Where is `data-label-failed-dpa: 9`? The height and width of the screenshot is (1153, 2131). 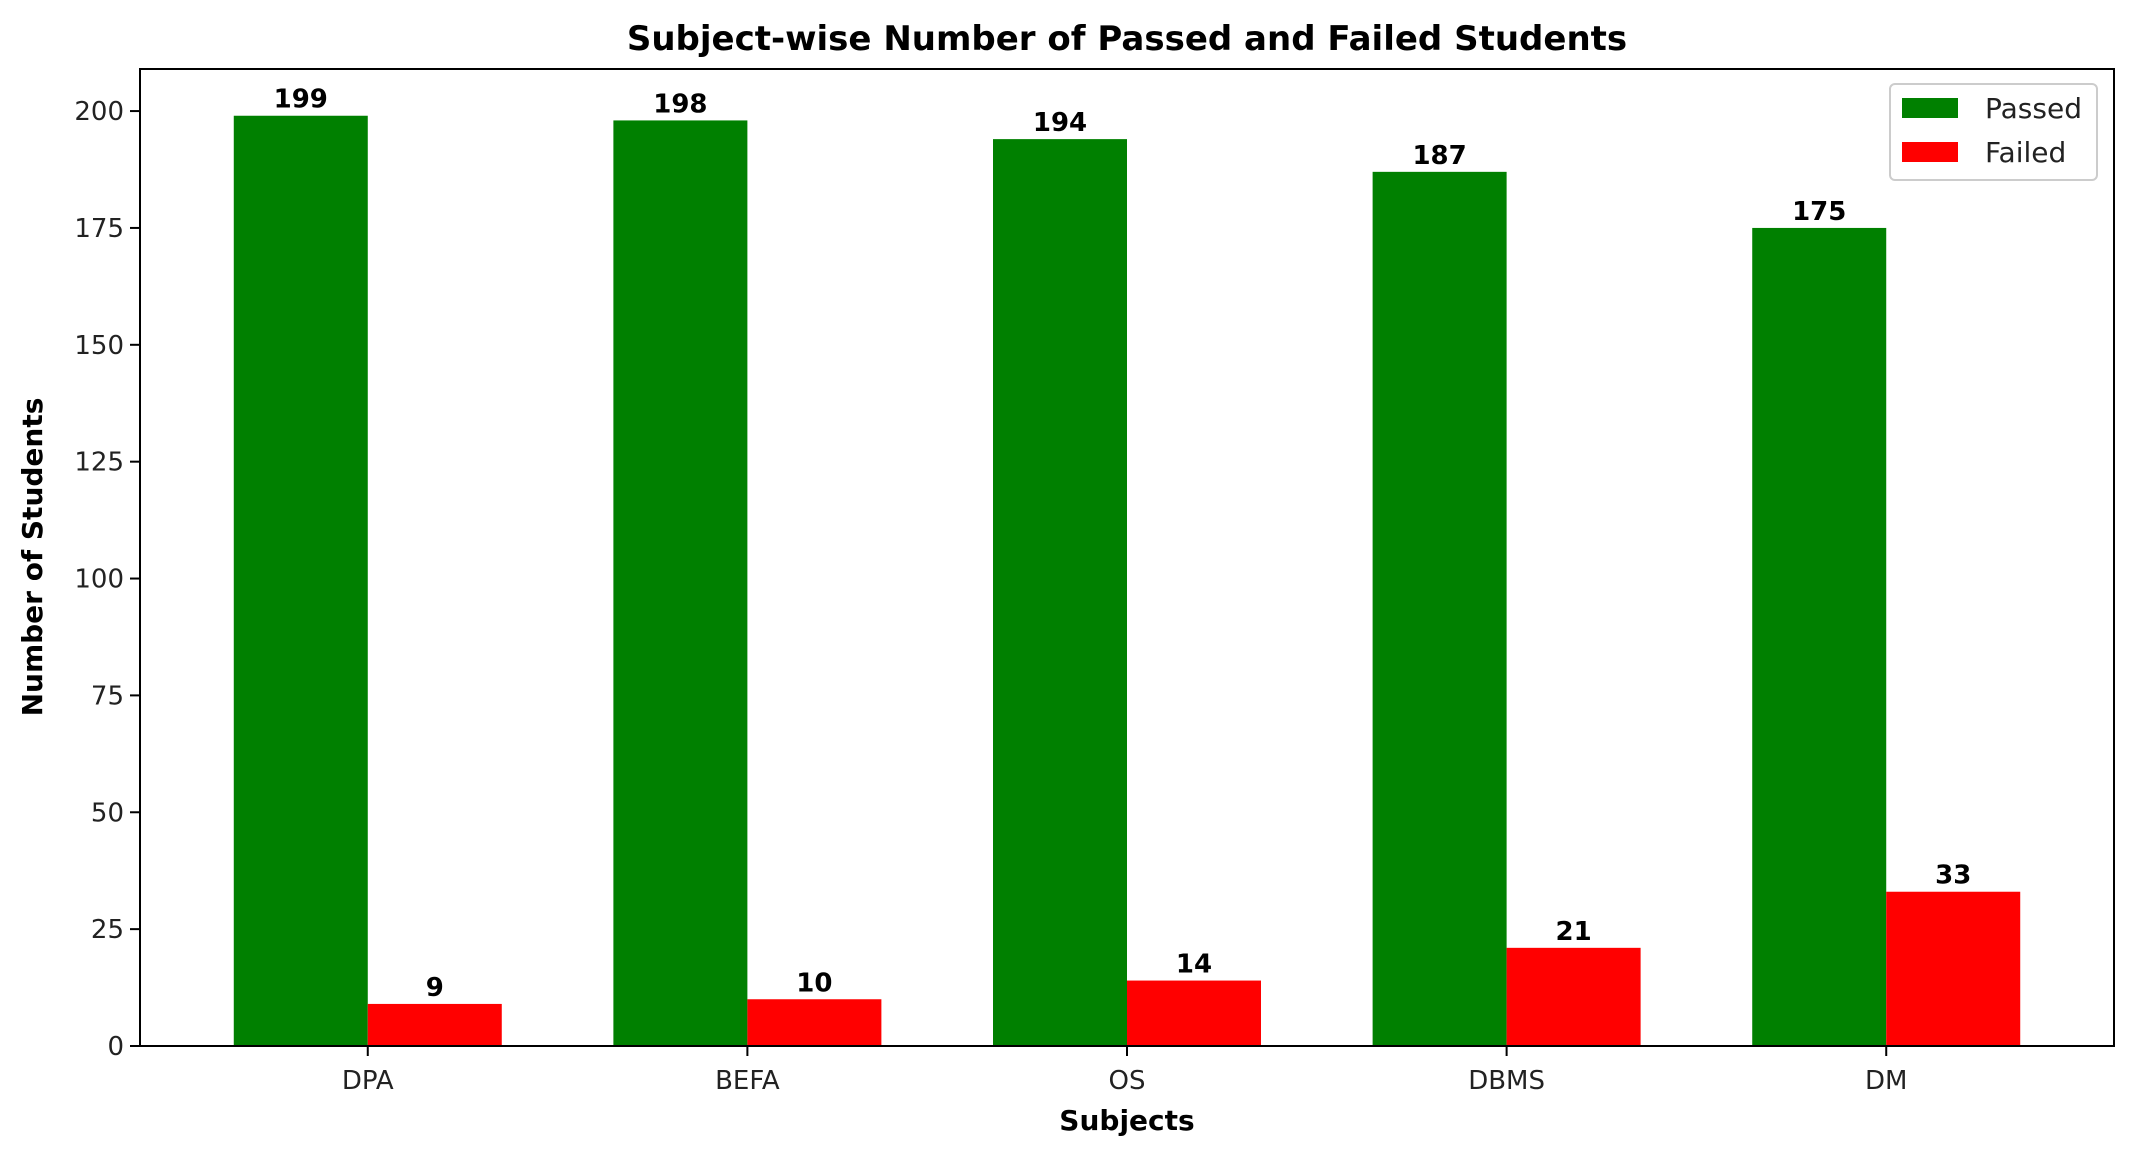 data-label-failed-dpa: 9 is located at coordinates (435, 988).